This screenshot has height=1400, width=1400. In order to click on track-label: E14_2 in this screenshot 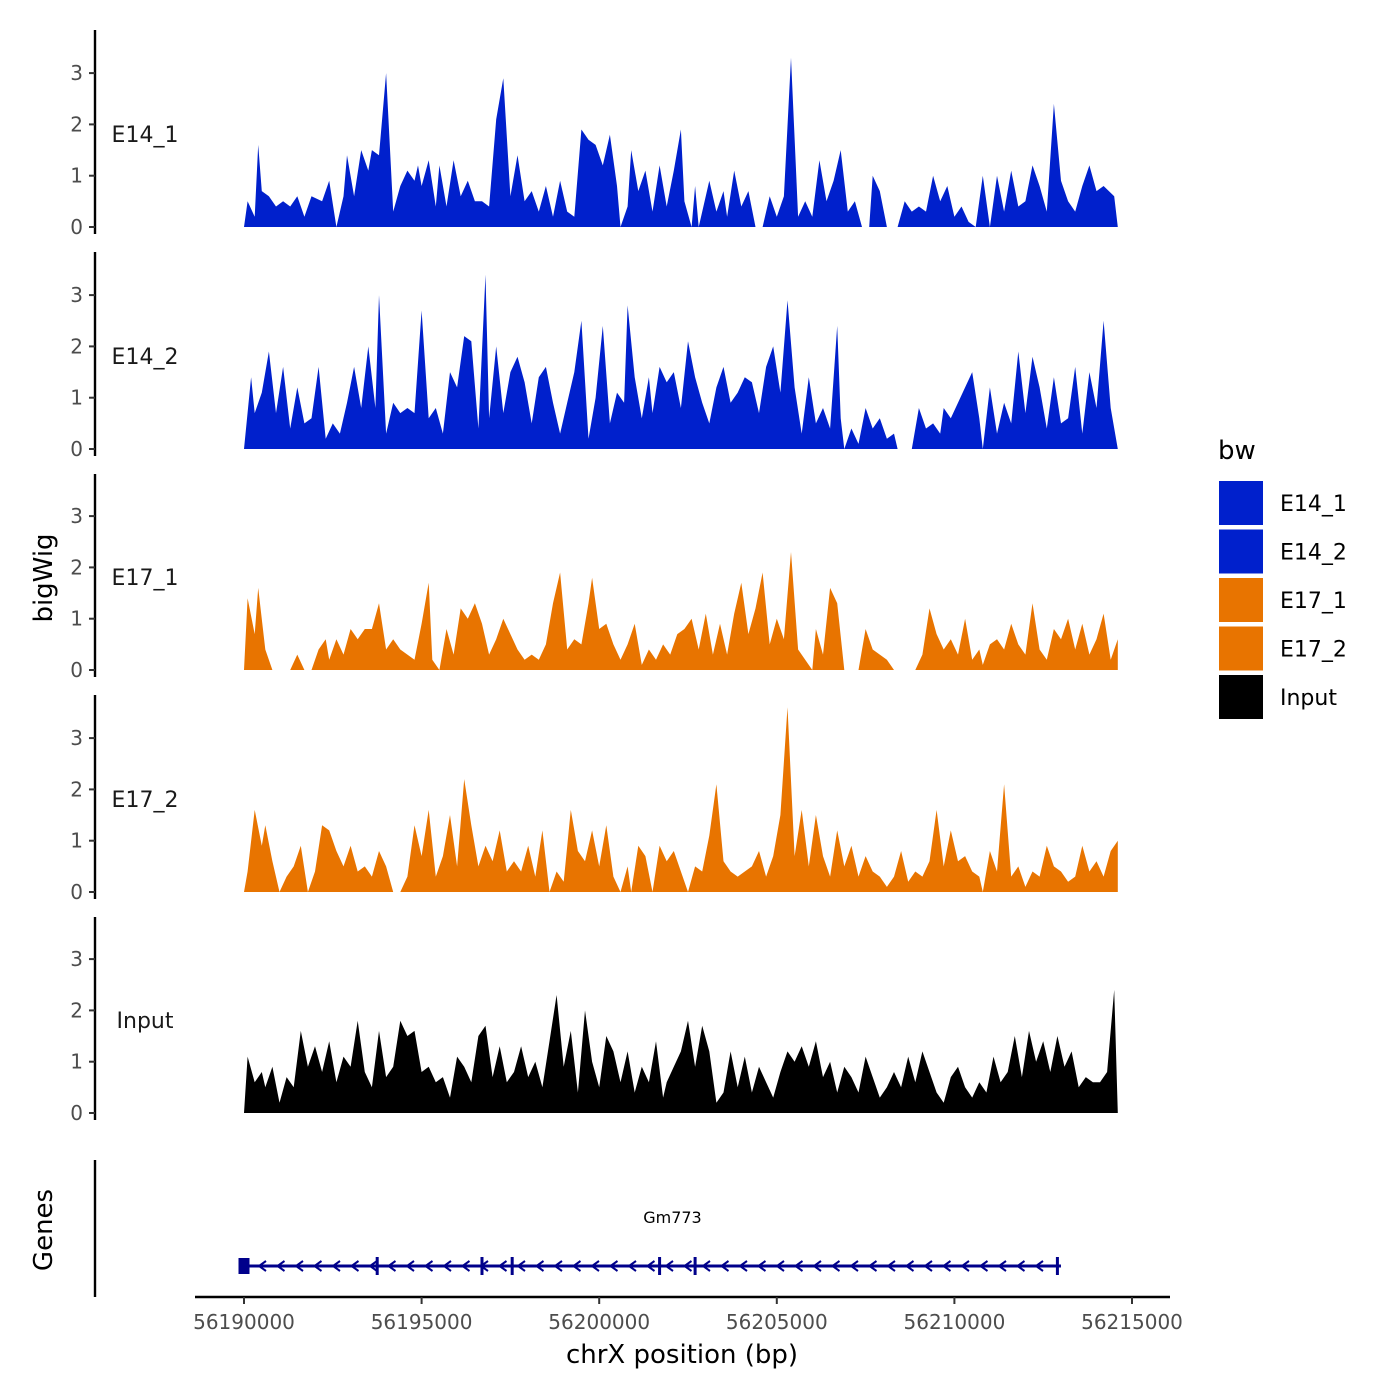, I will do `click(145, 357)`.